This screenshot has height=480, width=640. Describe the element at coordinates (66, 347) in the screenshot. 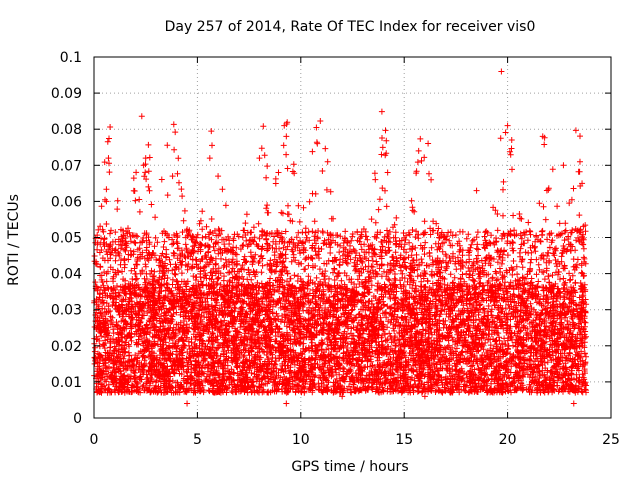

I see `y-tick-label: 0.02` at that location.